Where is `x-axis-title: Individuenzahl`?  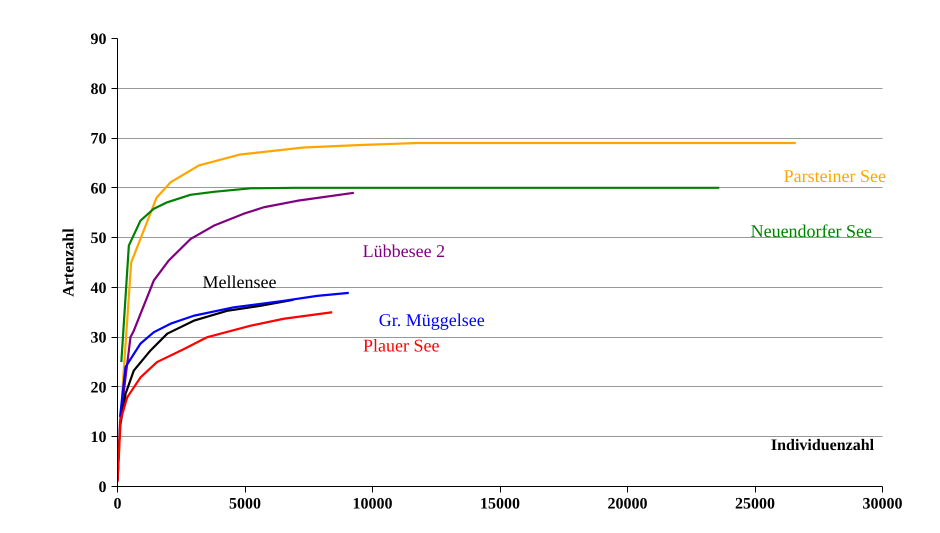 x-axis-title: Individuenzahl is located at coordinates (822, 445).